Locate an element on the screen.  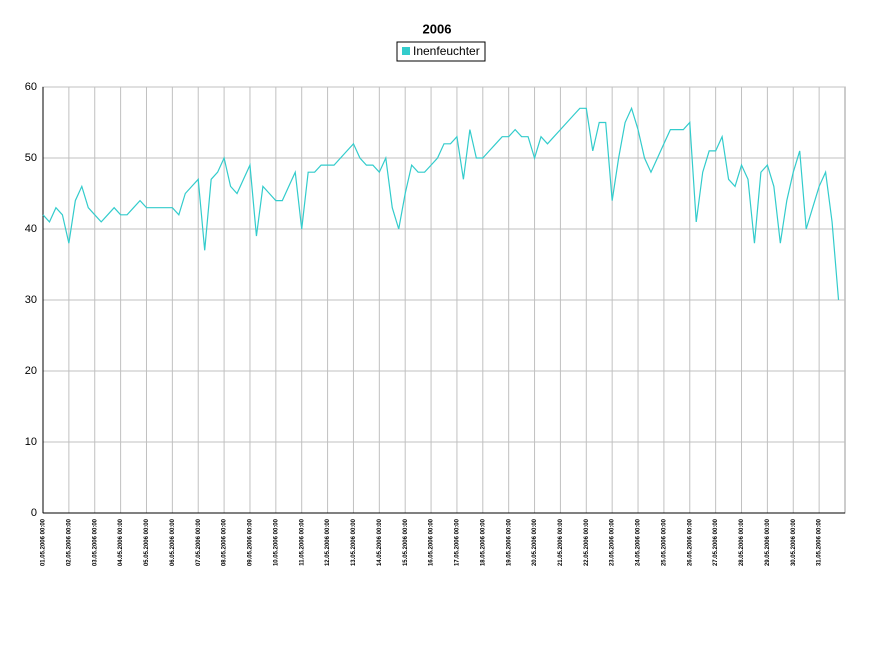
y-tick-label: 0 is located at coordinates (34, 513).